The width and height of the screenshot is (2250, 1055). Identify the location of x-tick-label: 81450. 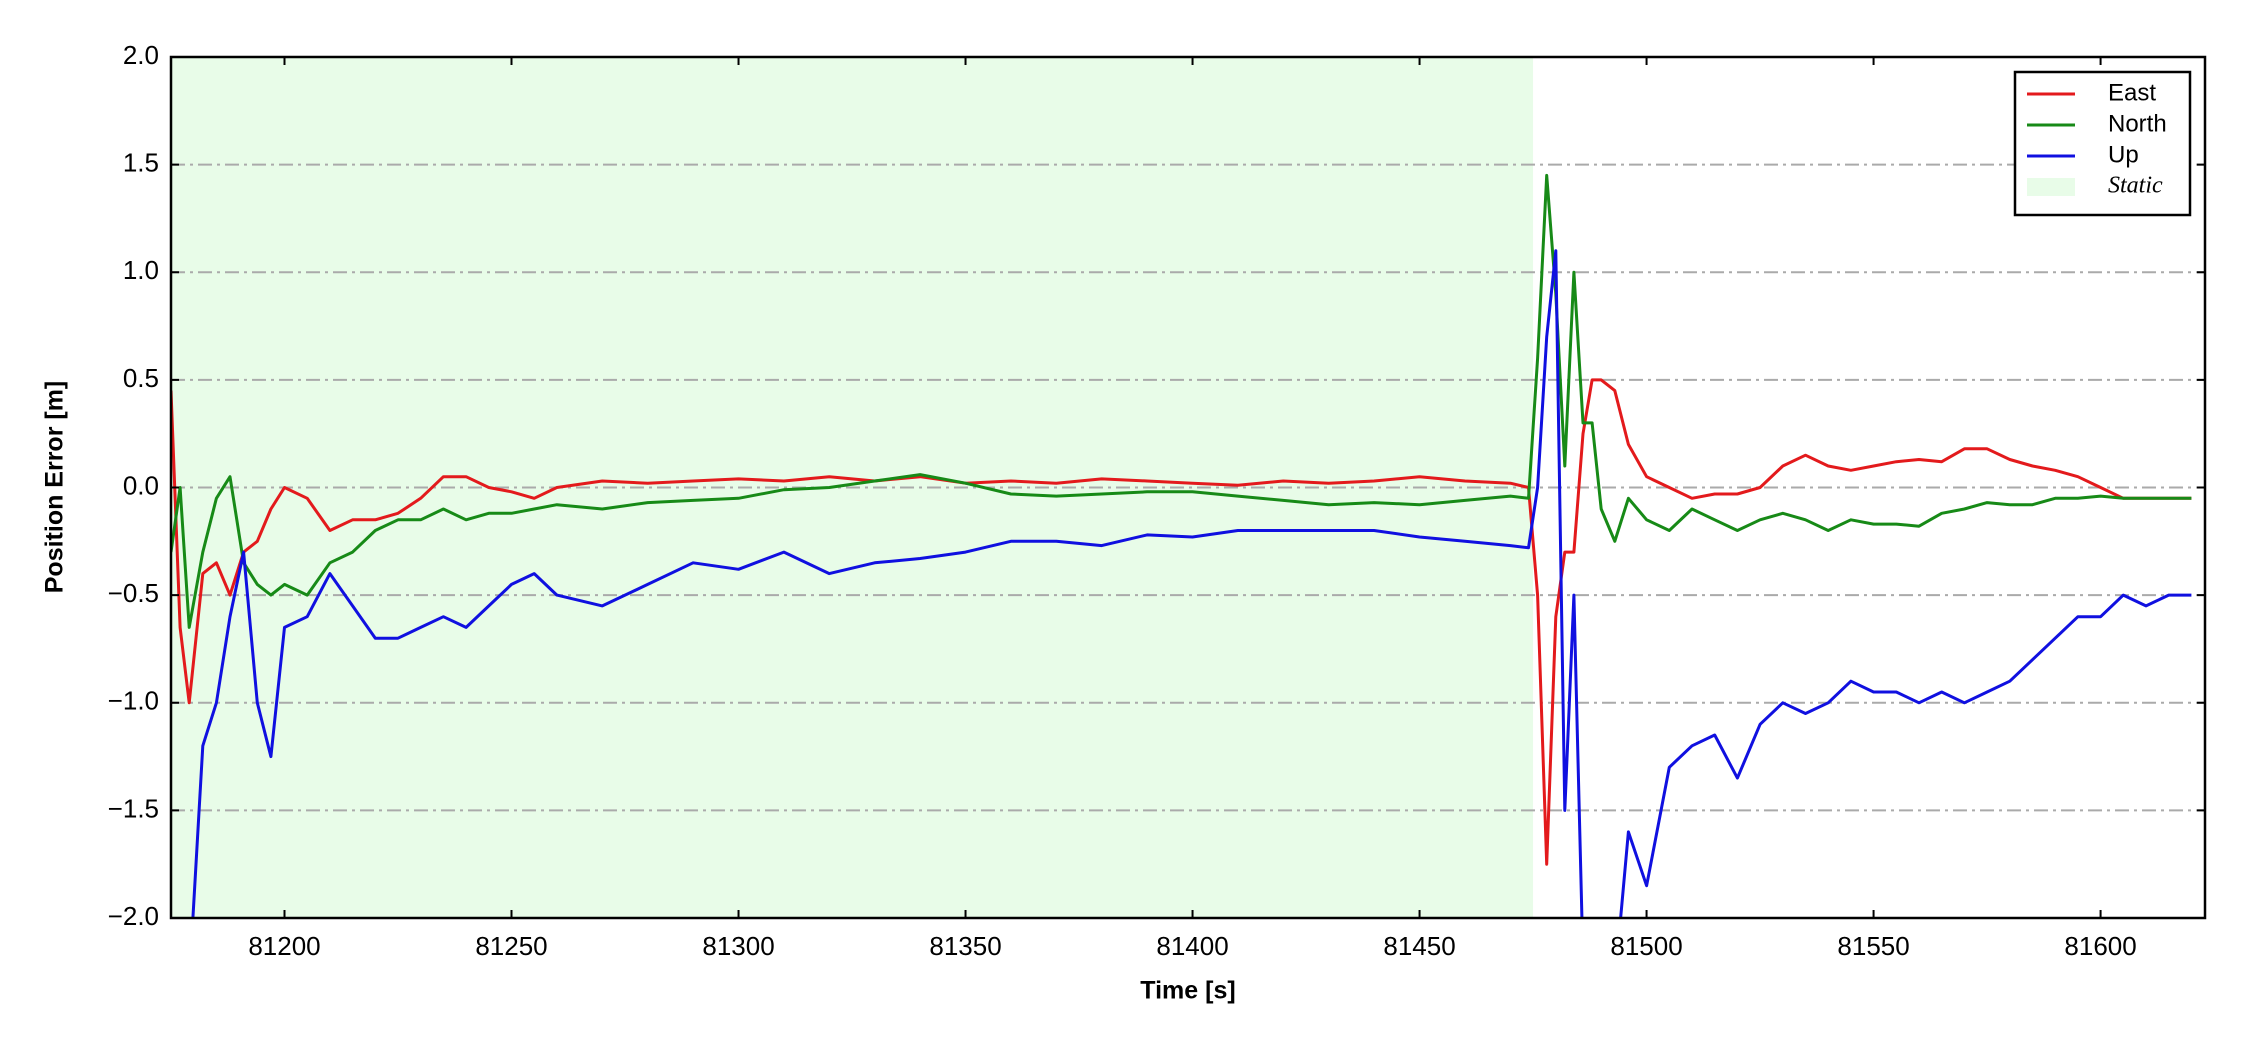
(1419, 946).